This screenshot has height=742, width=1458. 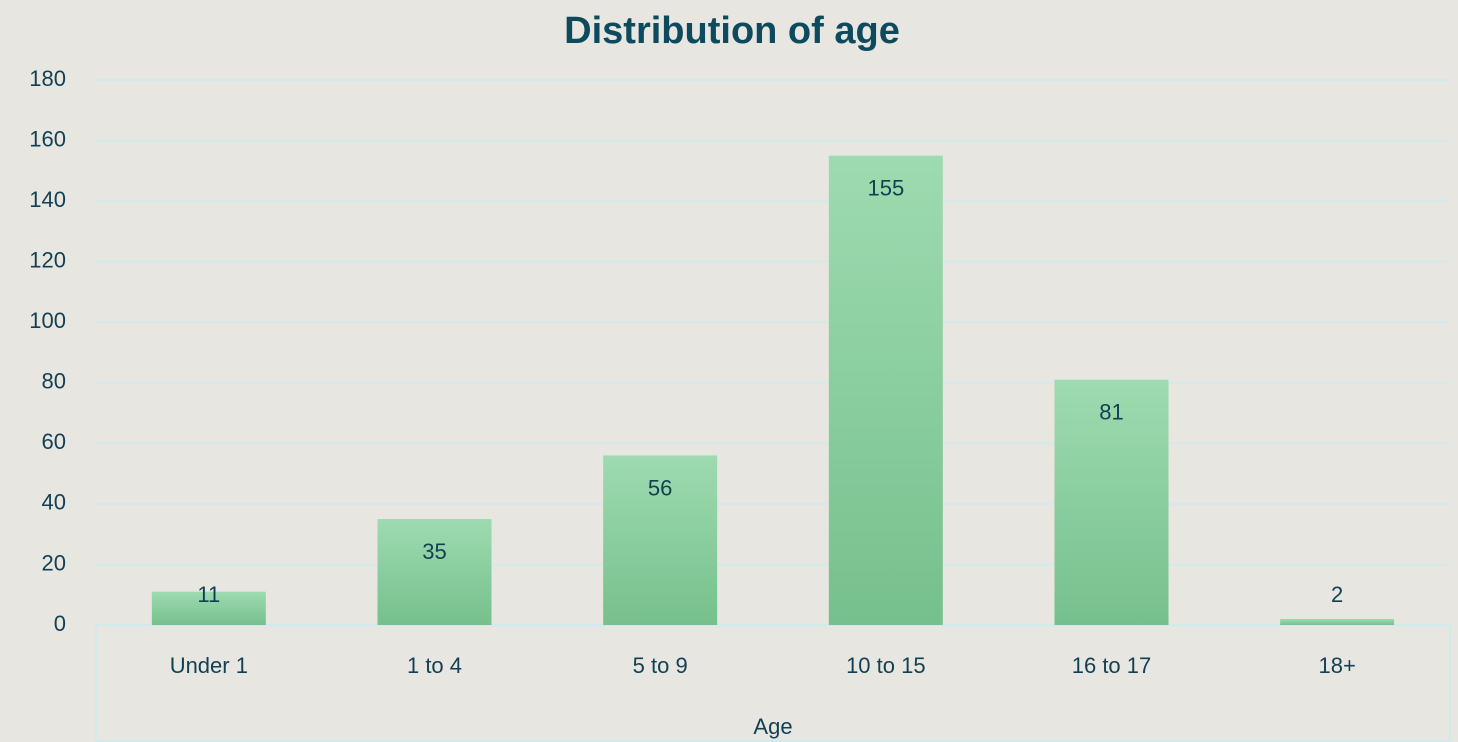 I want to click on y-tick-label: 140, so click(x=47, y=199).